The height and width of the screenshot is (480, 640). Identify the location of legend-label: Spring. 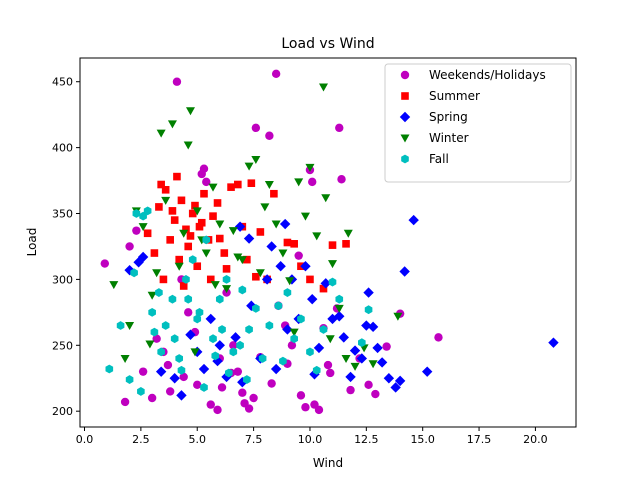
(448, 117).